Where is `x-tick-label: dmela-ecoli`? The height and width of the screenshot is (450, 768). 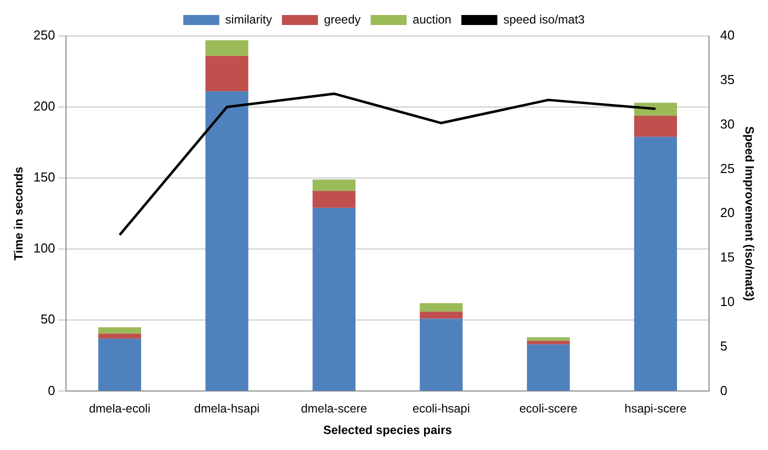
x-tick-label: dmela-ecoli is located at coordinates (119, 409).